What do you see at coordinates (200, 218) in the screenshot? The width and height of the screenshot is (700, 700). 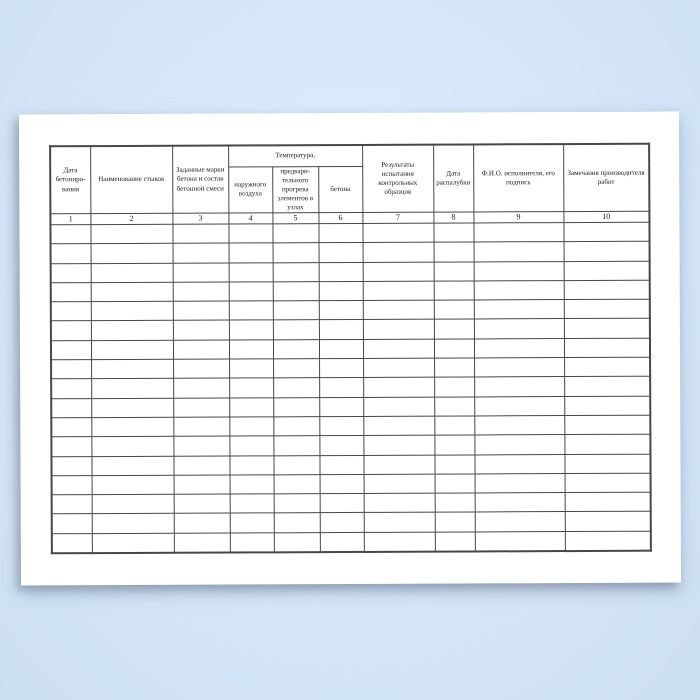 I see `column-number: 3` at bounding box center [200, 218].